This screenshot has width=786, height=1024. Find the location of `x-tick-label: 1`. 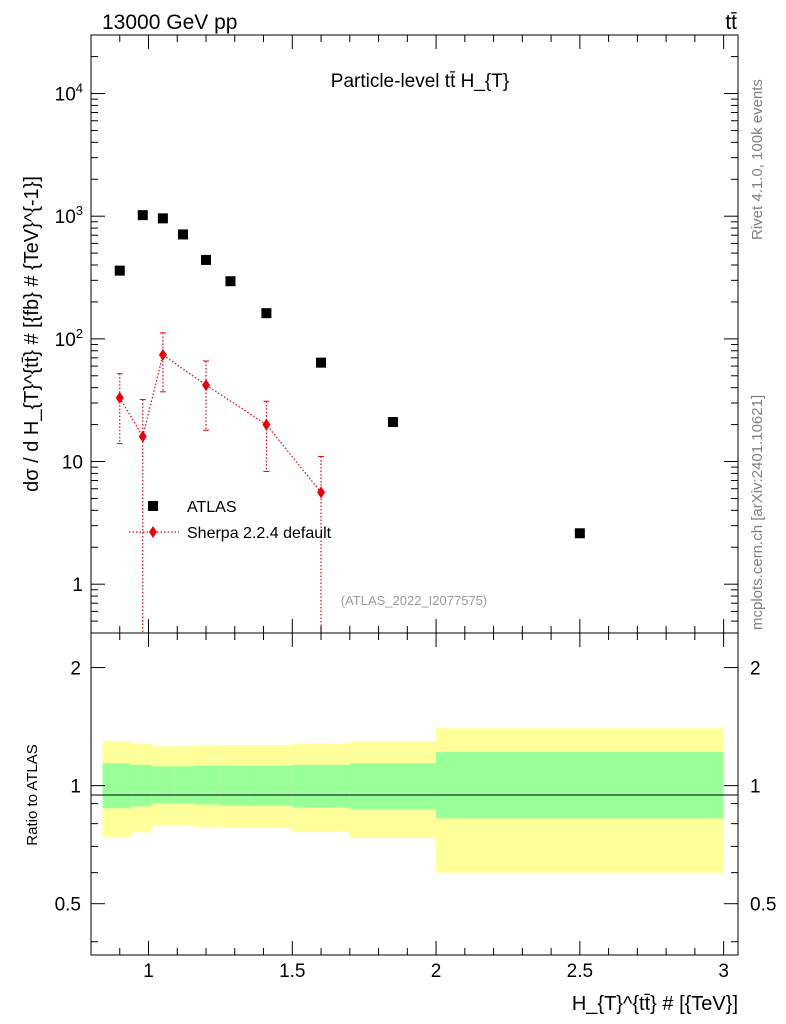

x-tick-label: 1 is located at coordinates (148, 971).